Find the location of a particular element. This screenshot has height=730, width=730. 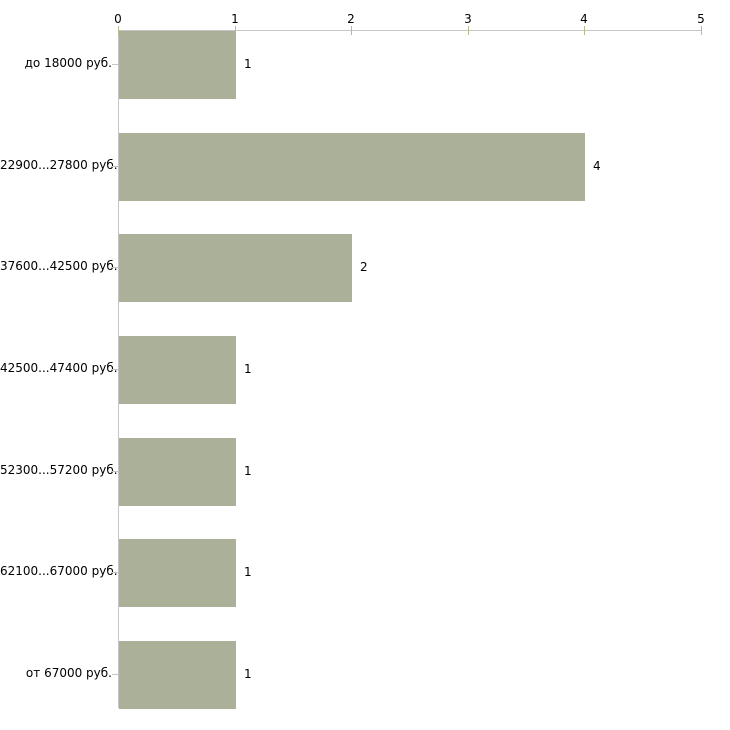

x-tick-label: 2 is located at coordinates (351, 19).